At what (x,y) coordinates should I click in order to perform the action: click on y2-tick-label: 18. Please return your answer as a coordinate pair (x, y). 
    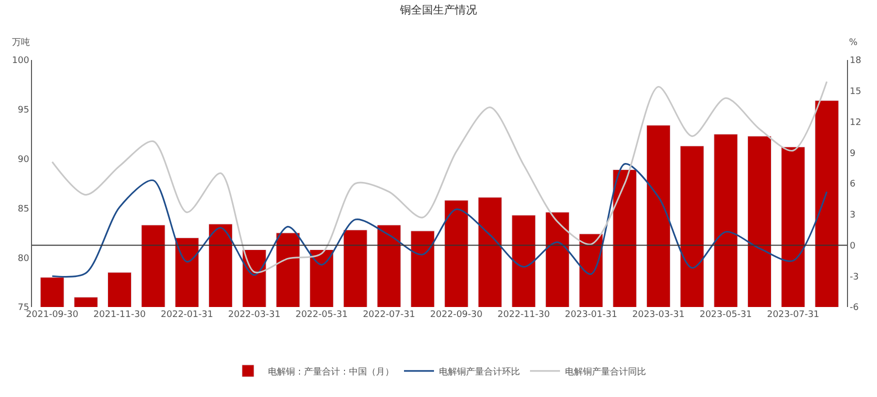
    Looking at the image, I should click on (856, 61).